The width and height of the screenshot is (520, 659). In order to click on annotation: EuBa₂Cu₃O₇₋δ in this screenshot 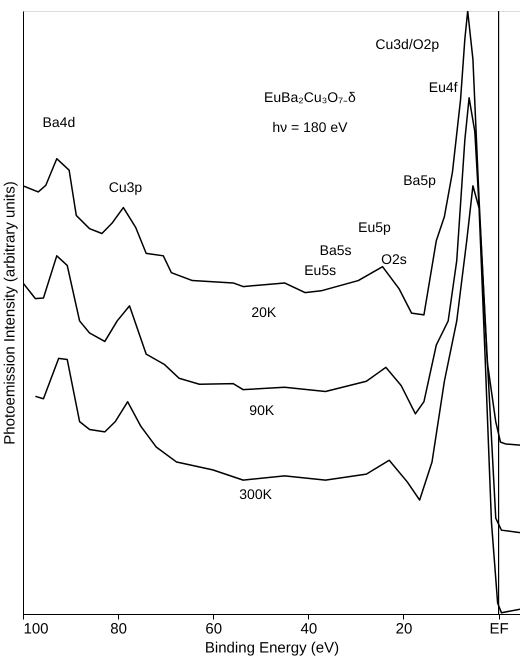, I will do `click(310, 97)`.